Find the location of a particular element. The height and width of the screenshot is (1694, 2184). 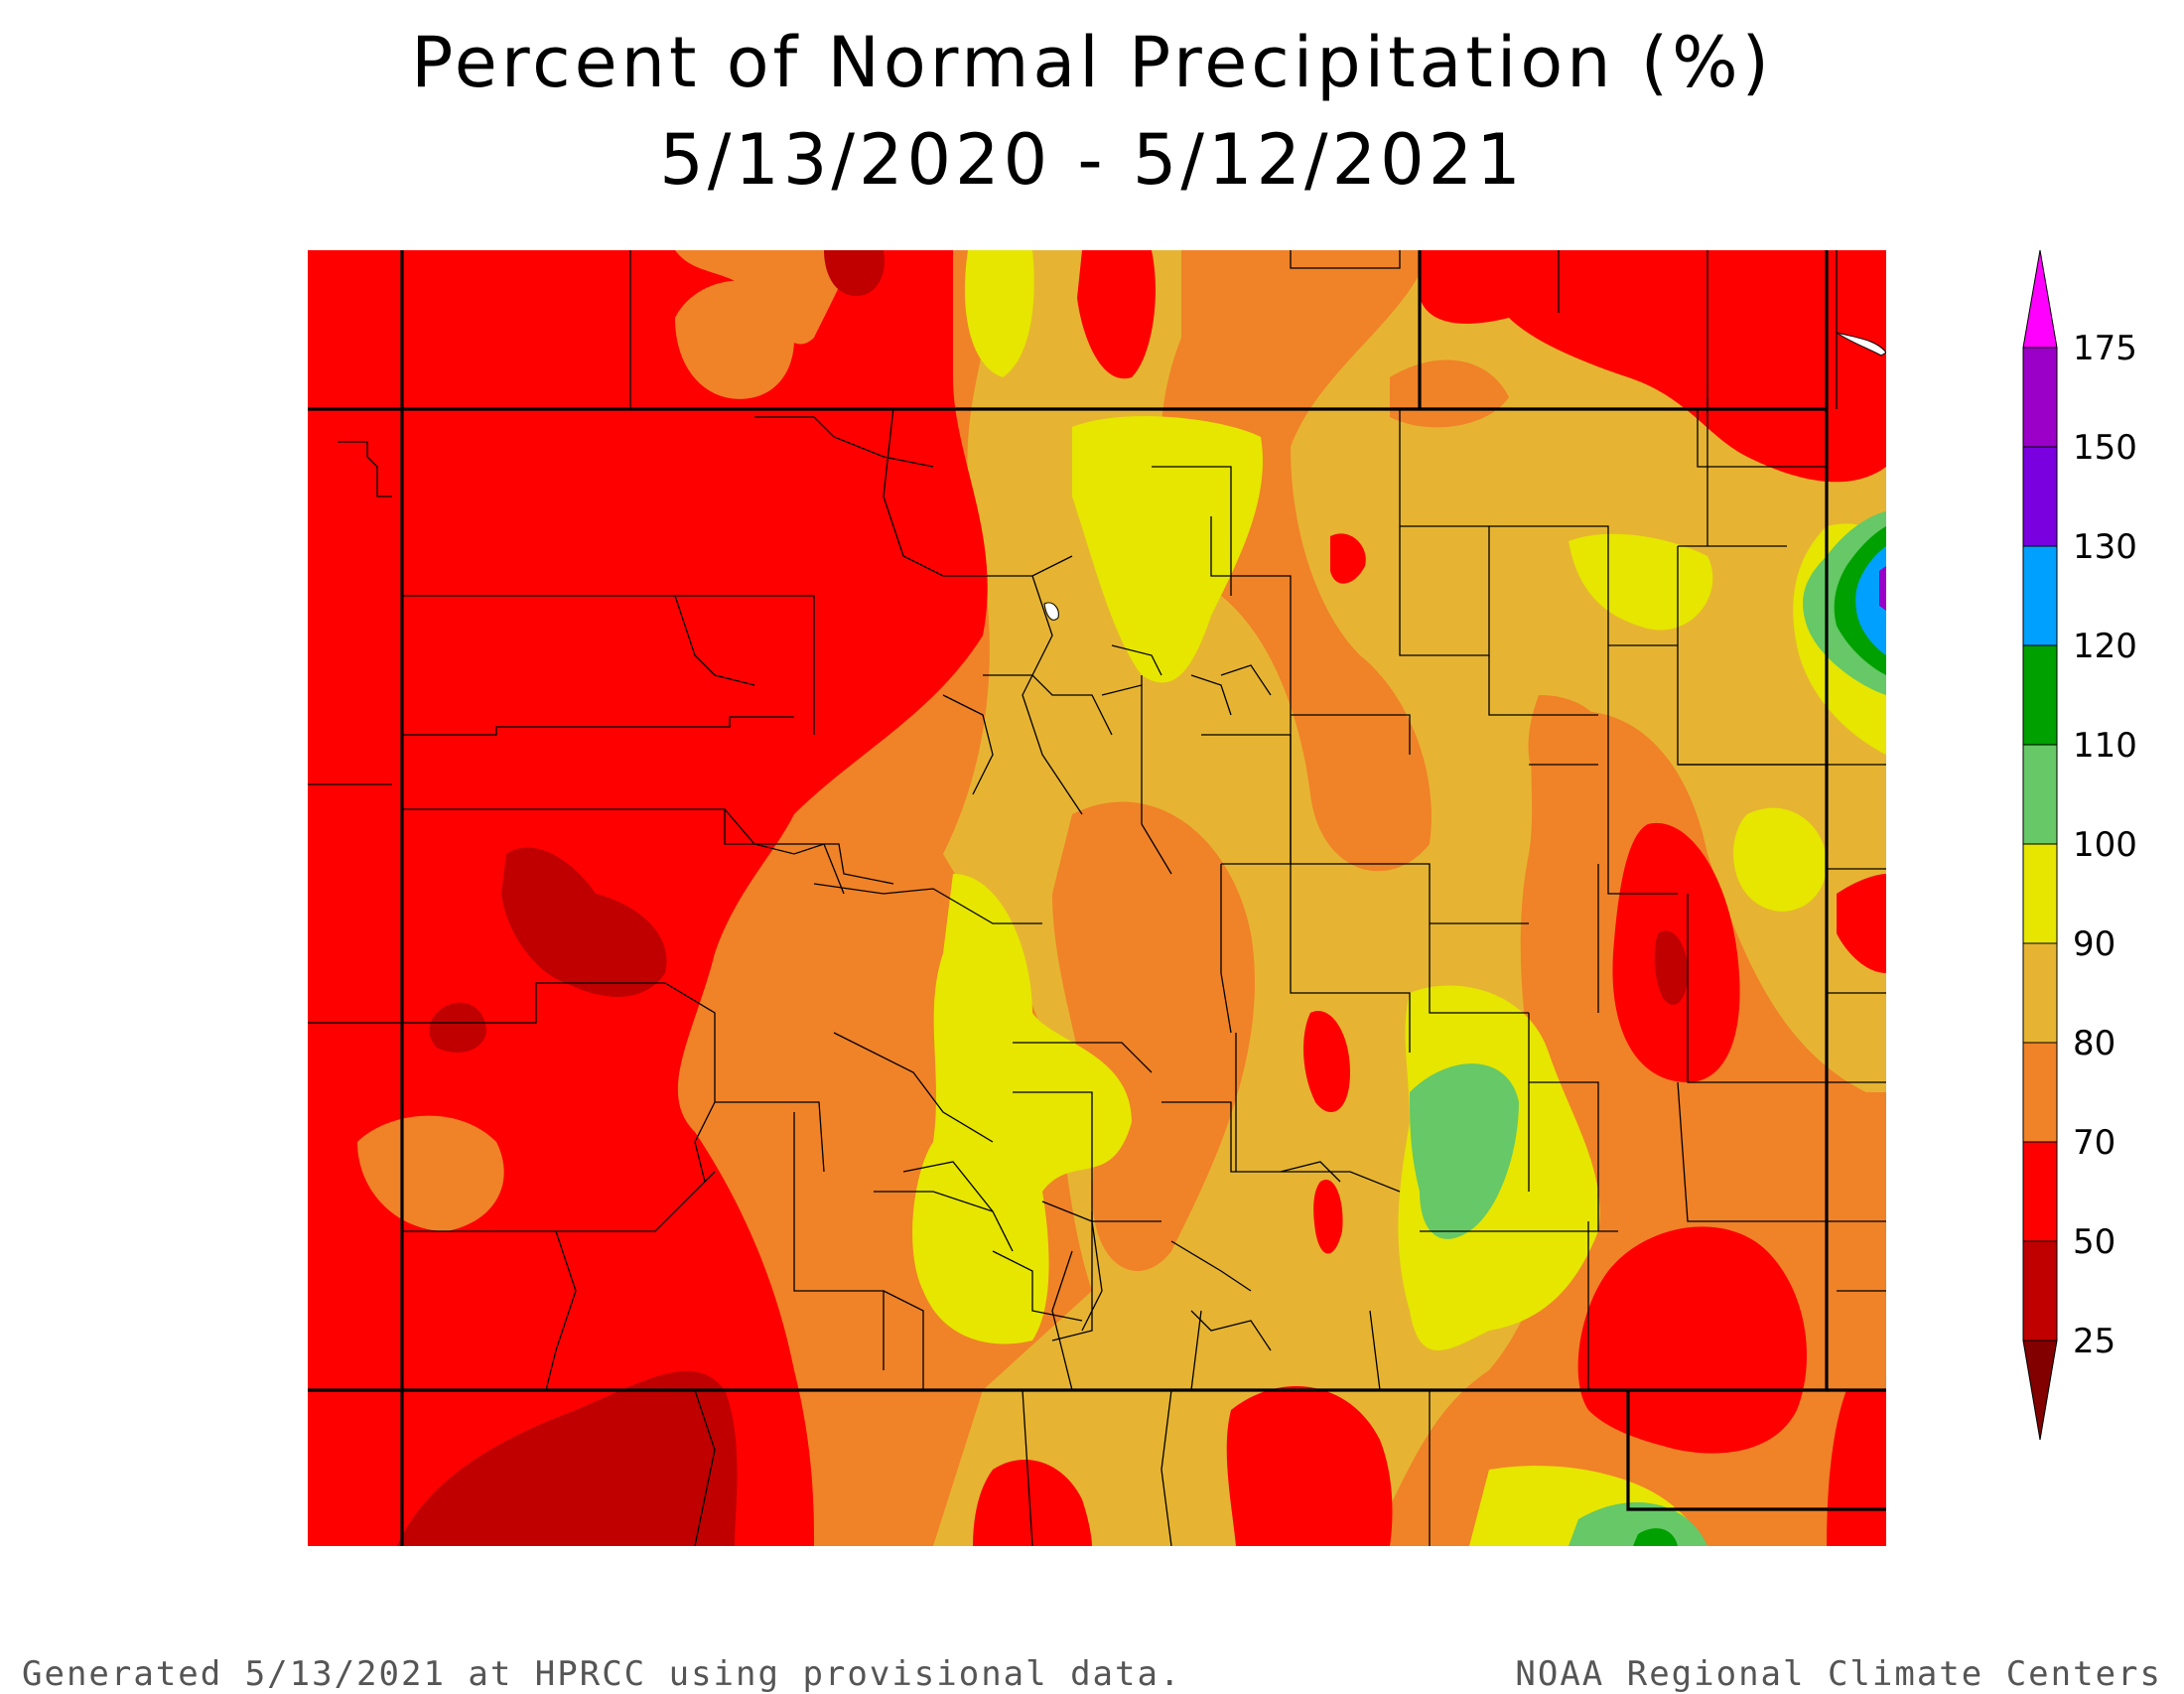

legend-label: 130 is located at coordinates (2105, 547).